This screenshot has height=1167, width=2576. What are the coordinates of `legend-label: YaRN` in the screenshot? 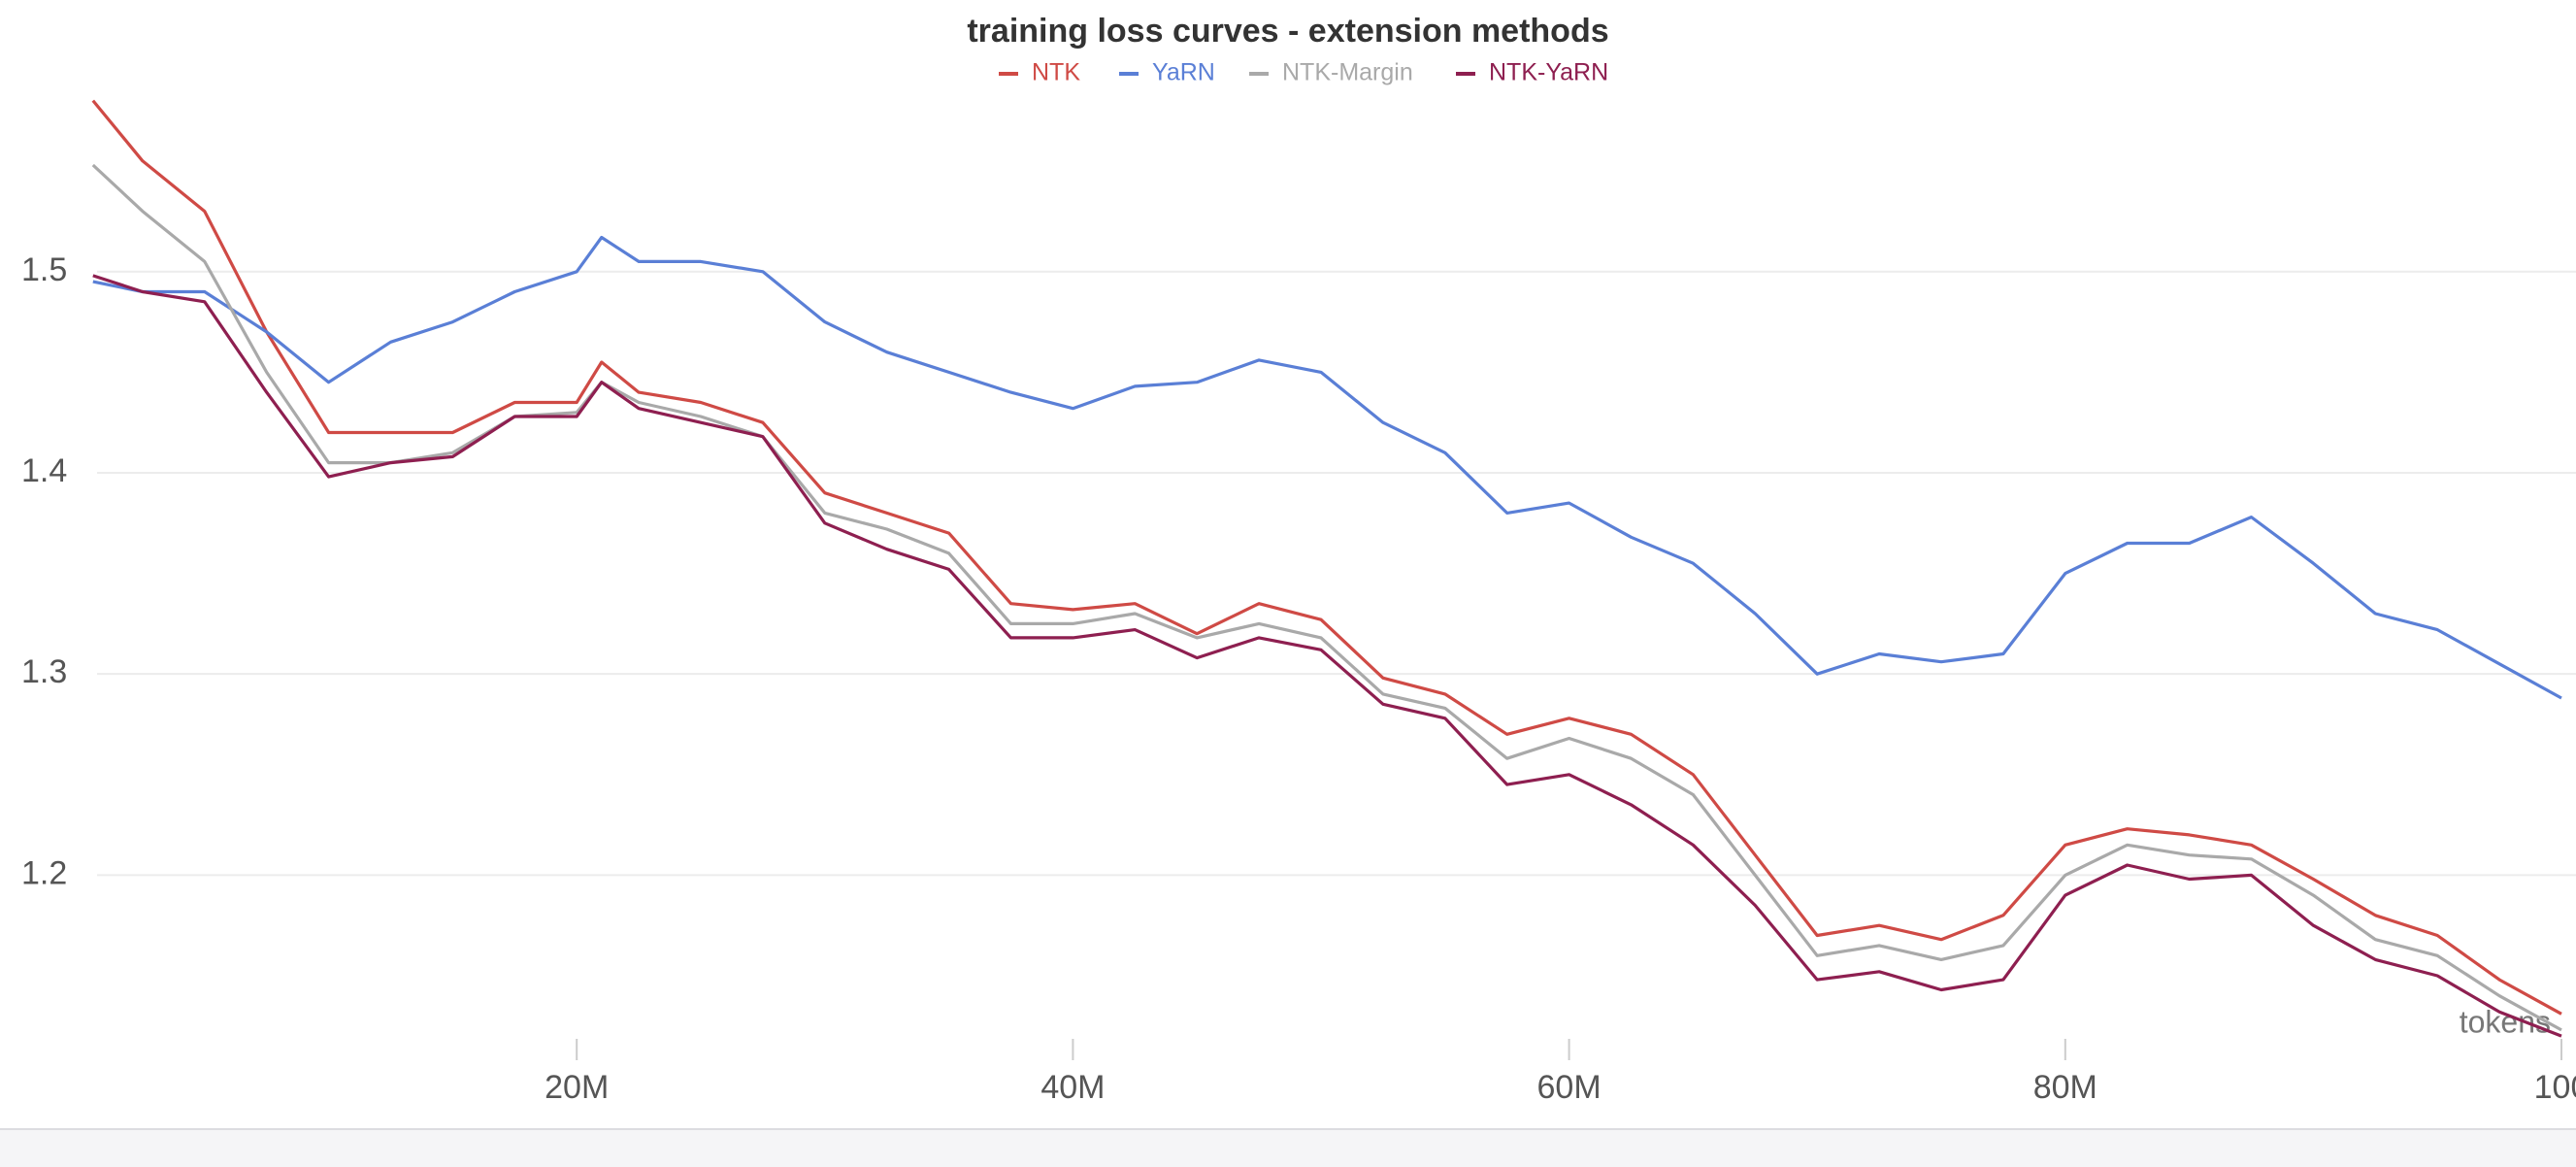 It's located at (1183, 72).